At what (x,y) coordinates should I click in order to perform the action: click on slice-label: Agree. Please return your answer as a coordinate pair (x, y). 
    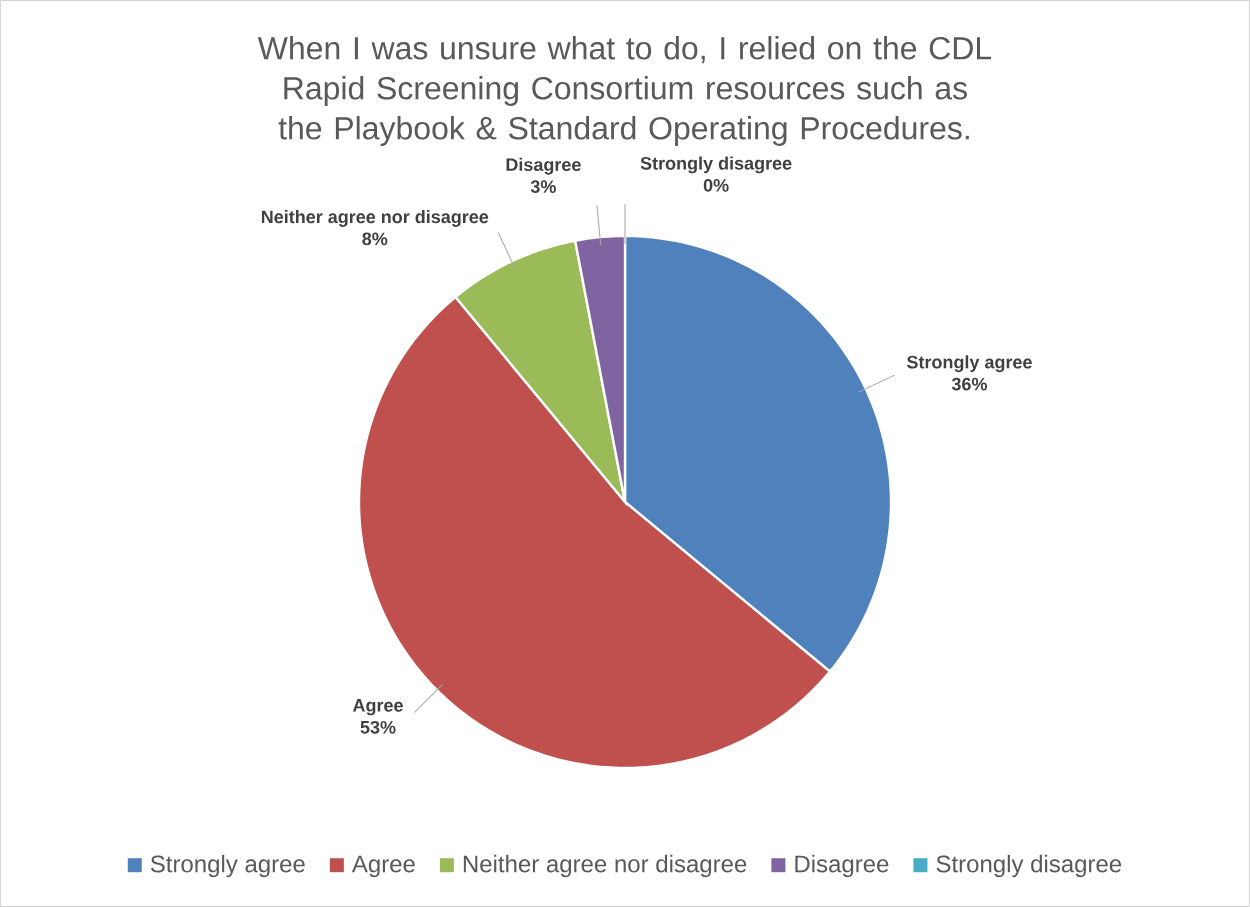
    Looking at the image, I should click on (377, 707).